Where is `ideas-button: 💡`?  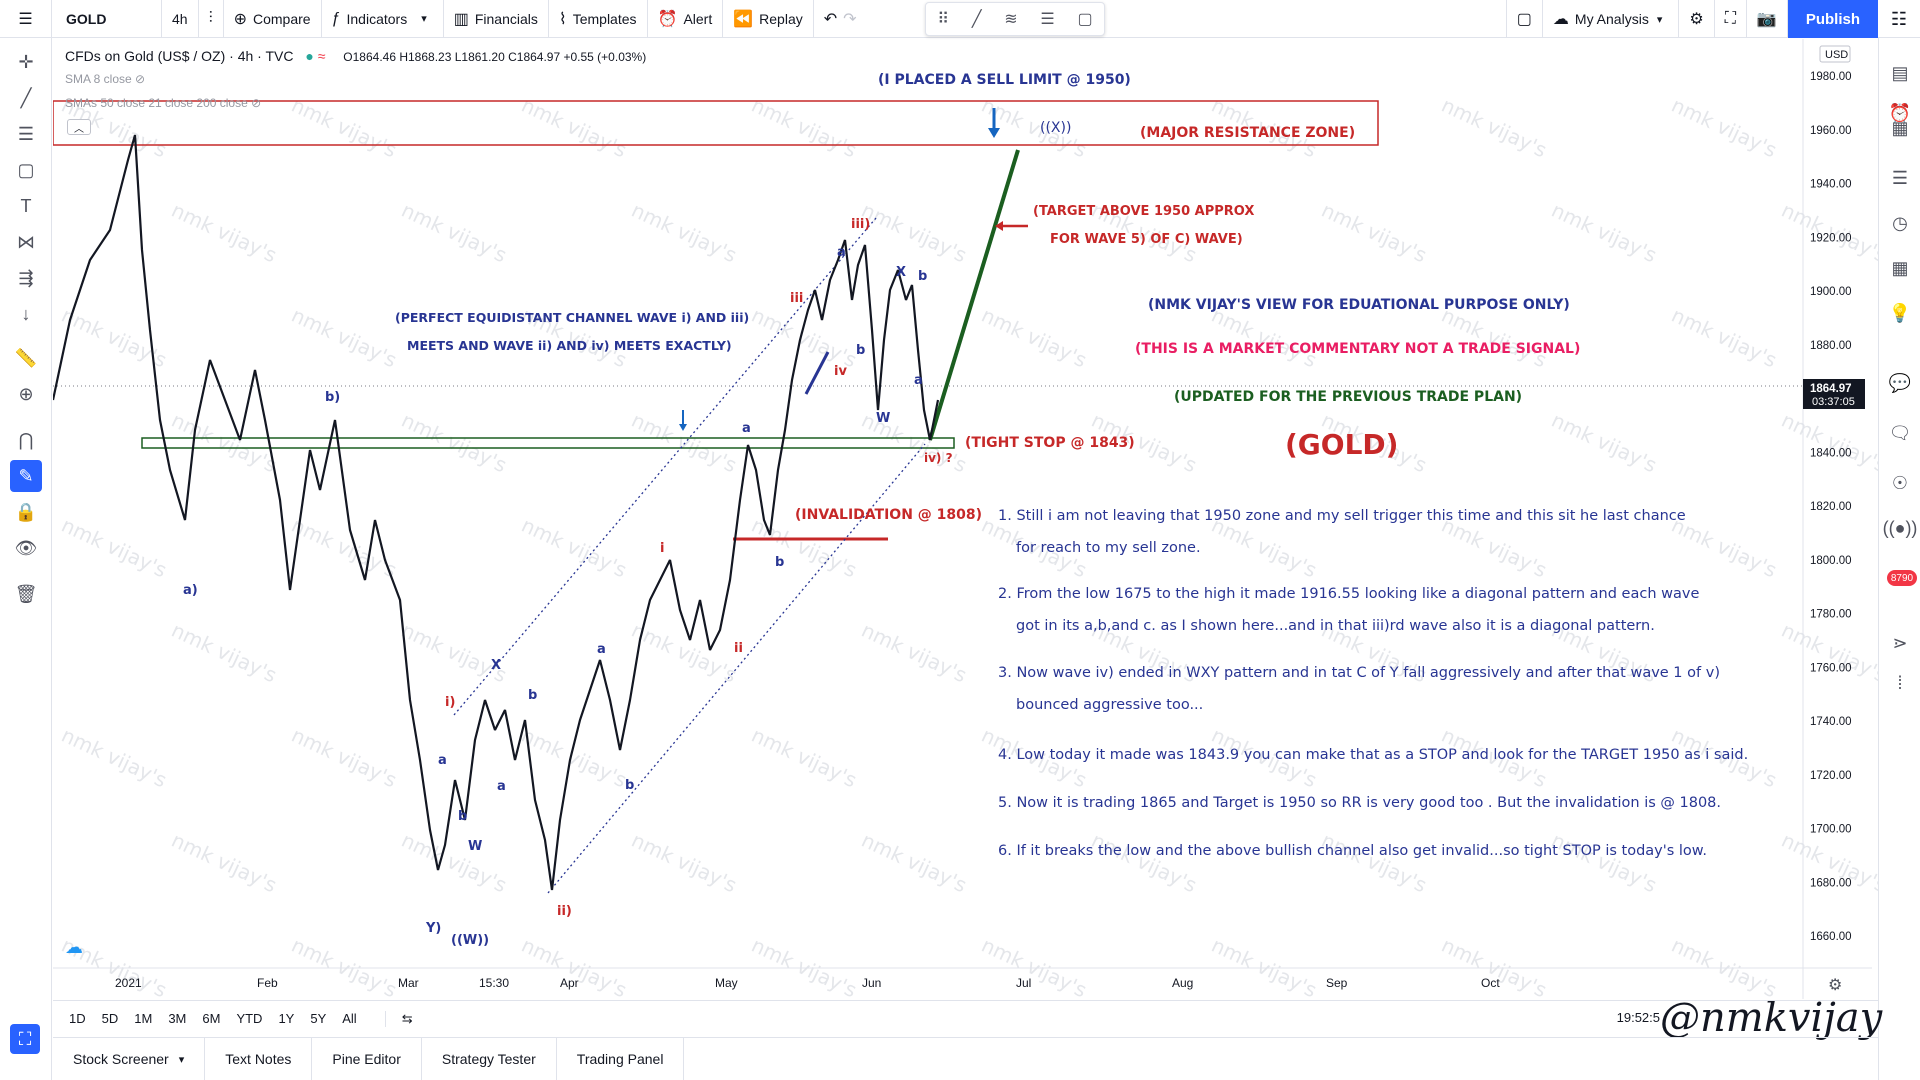 ideas-button: 💡 is located at coordinates (1900, 313).